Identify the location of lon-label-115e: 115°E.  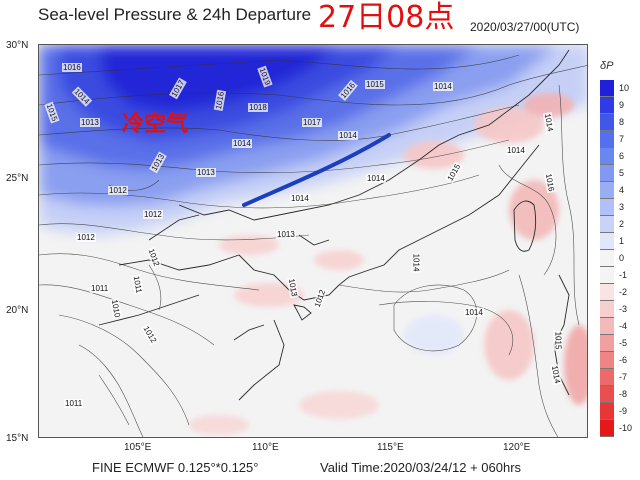
(390, 447).